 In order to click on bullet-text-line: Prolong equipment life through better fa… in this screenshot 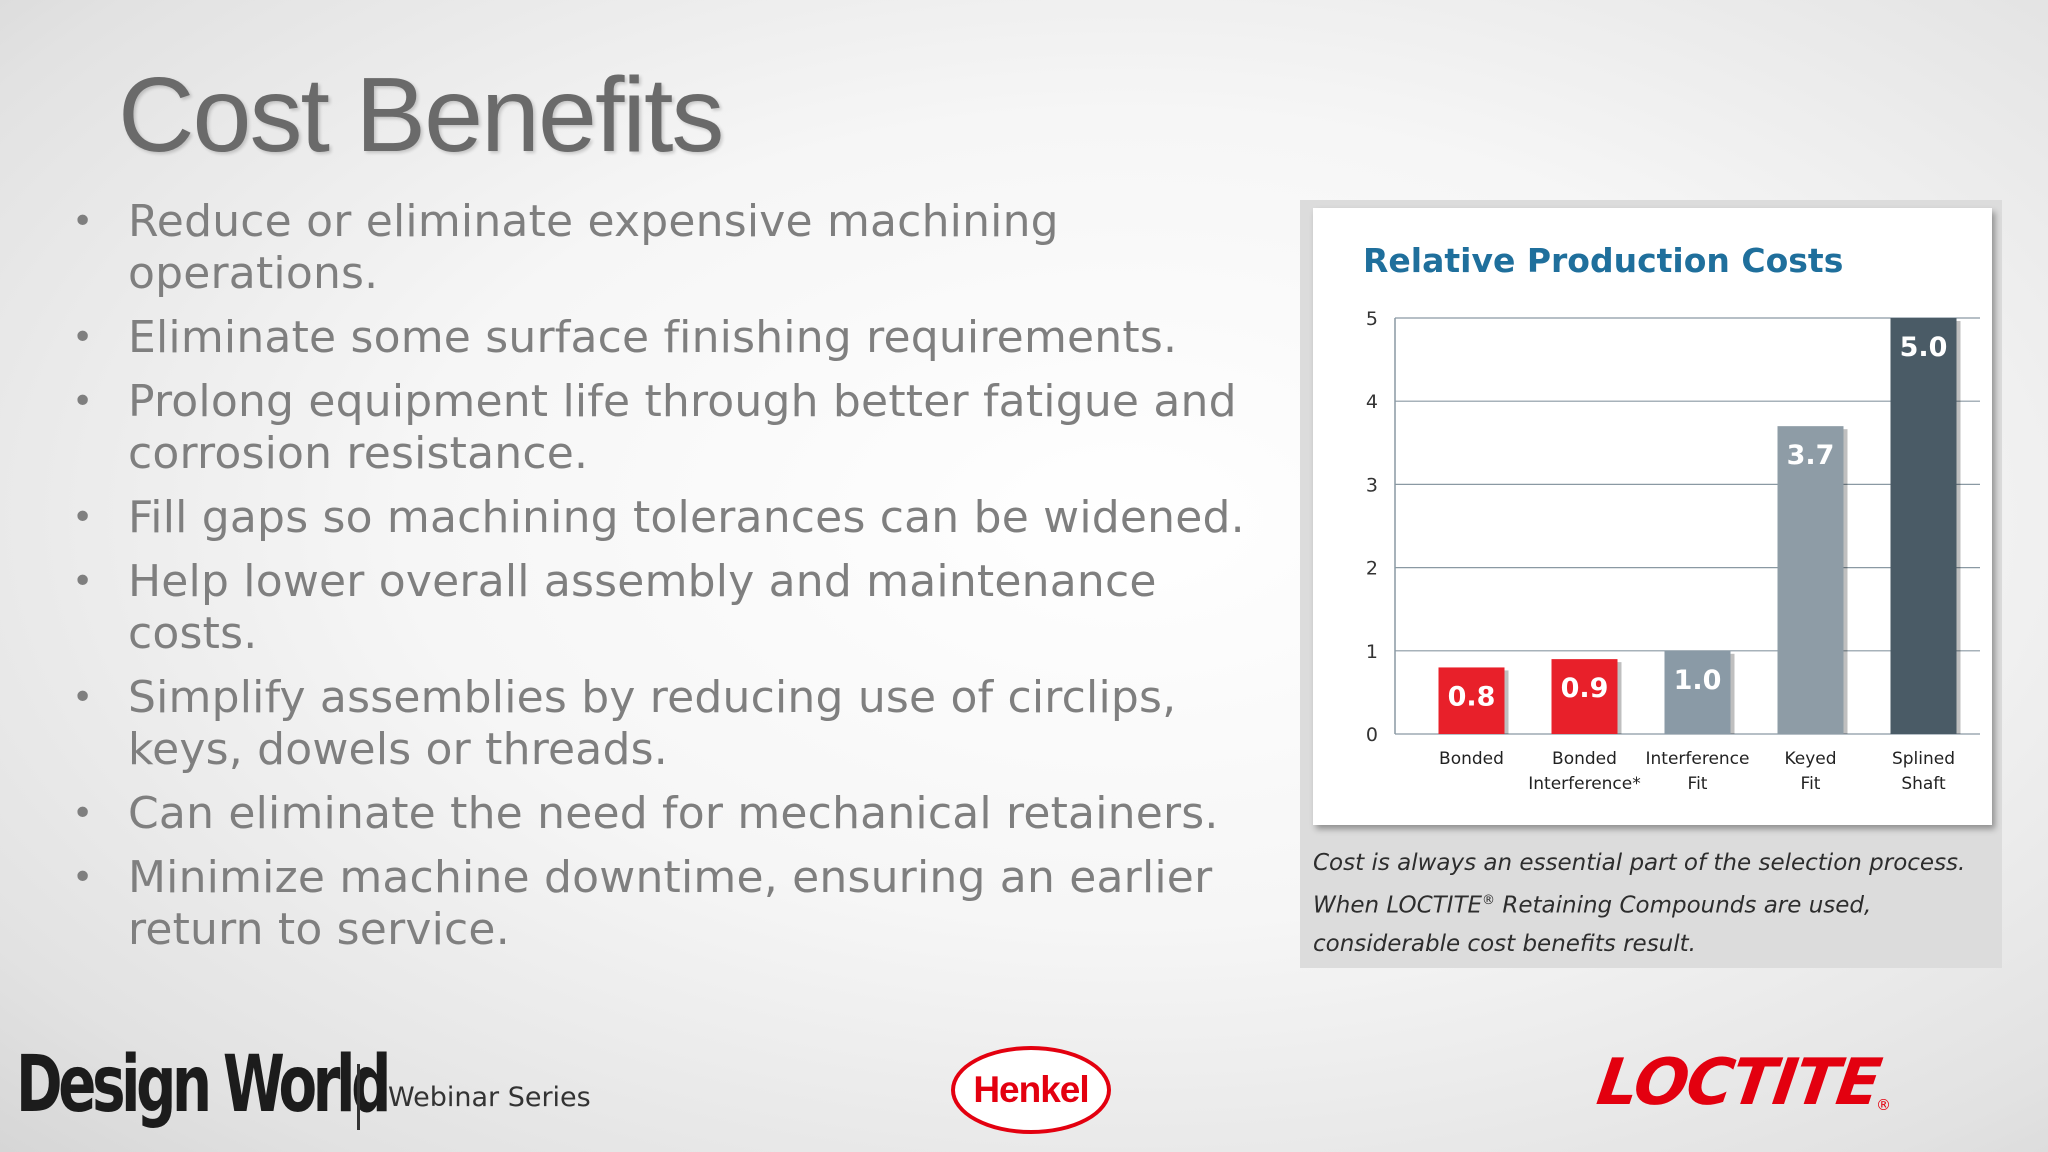, I will do `click(682, 401)`.